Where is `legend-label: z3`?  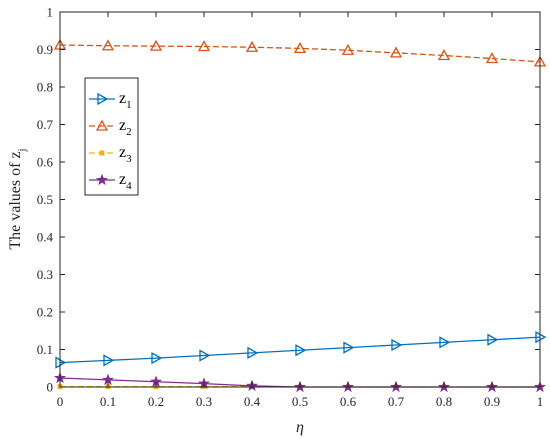 legend-label: z3 is located at coordinates (125, 154).